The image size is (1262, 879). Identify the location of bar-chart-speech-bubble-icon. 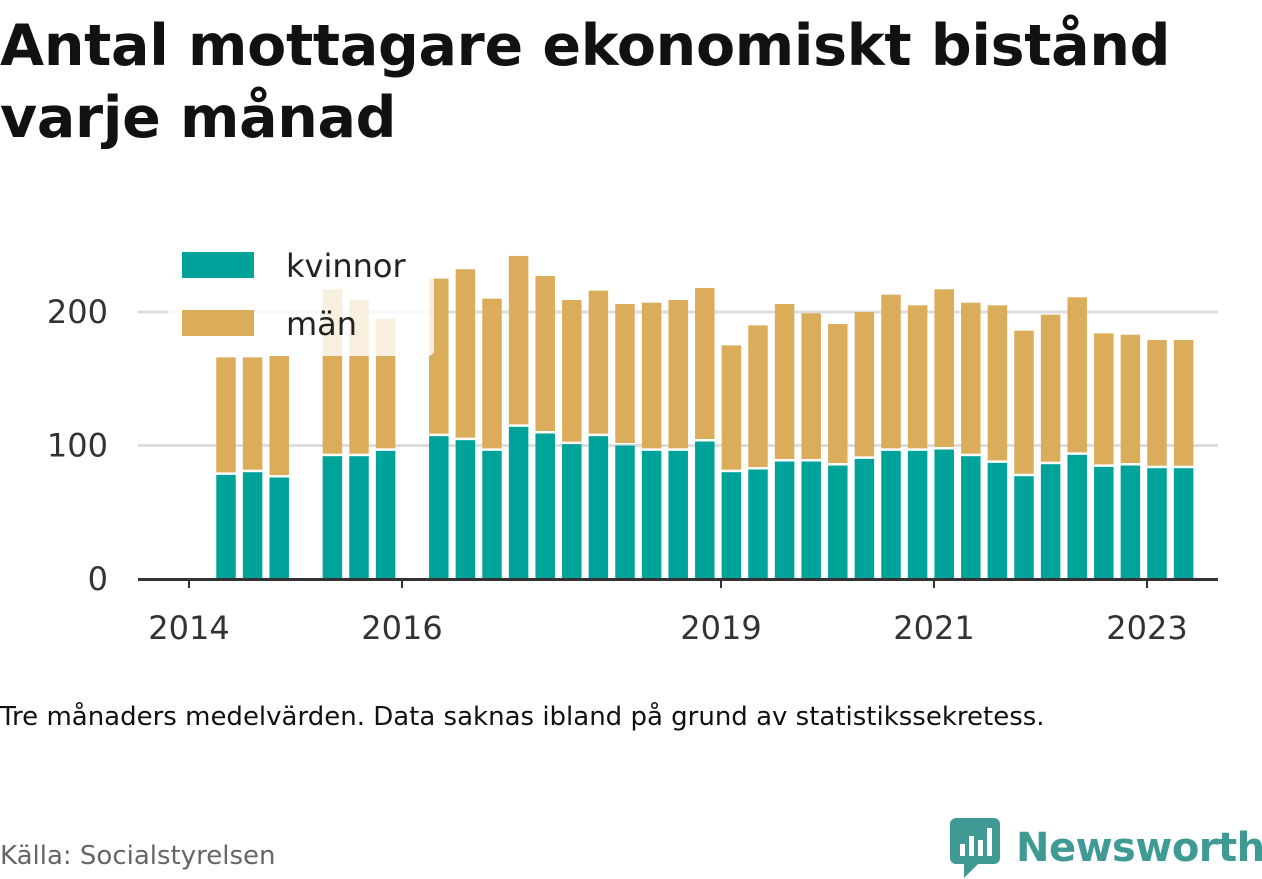
(975, 848).